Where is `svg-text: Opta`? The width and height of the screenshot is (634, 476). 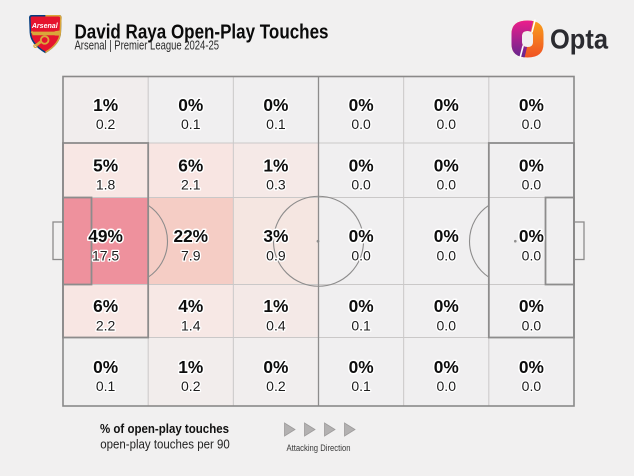
svg-text: Opta is located at coordinates (579, 38).